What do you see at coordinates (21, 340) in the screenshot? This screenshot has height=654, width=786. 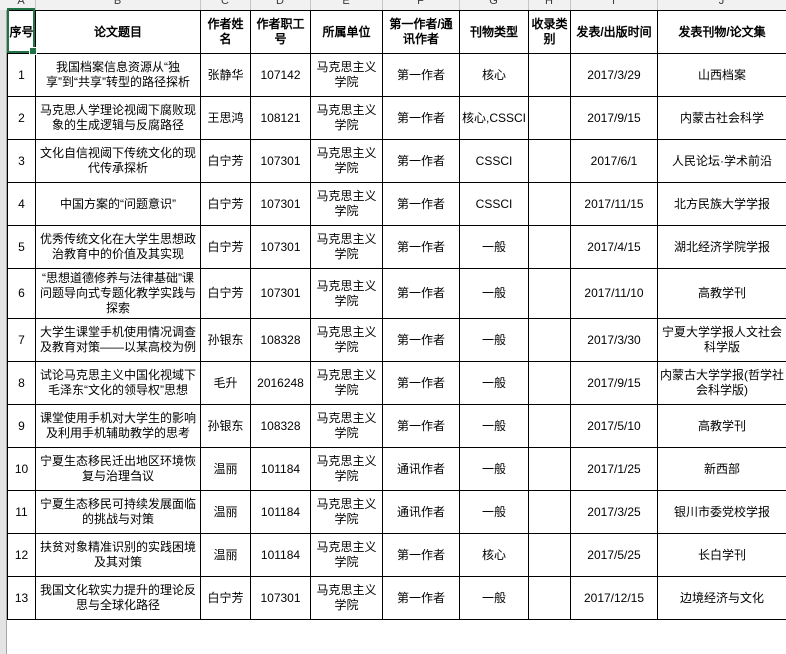 I see `cell-seq: 7` at bounding box center [21, 340].